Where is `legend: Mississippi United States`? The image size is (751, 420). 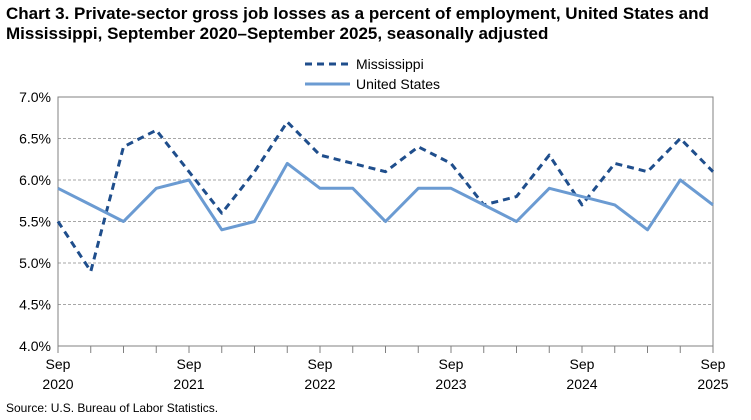 legend: Mississippi United States is located at coordinates (372, 74).